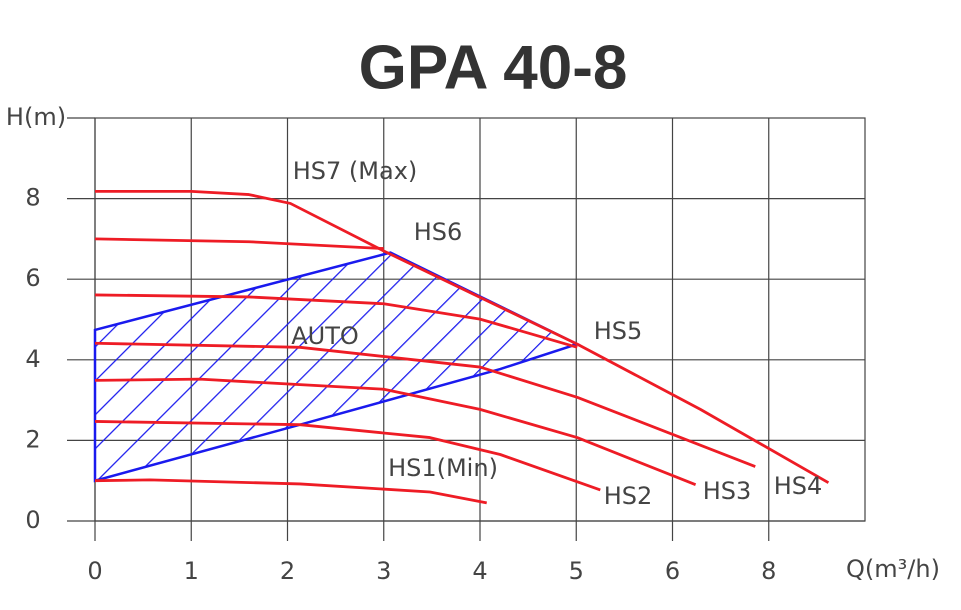 Image resolution: width=961 pixels, height=610 pixels. I want to click on curve-label: HS5, so click(618, 331).